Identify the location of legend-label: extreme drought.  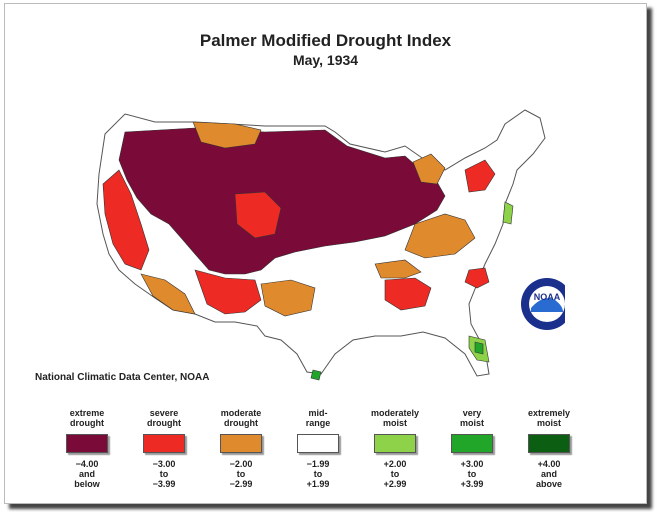
(87, 418).